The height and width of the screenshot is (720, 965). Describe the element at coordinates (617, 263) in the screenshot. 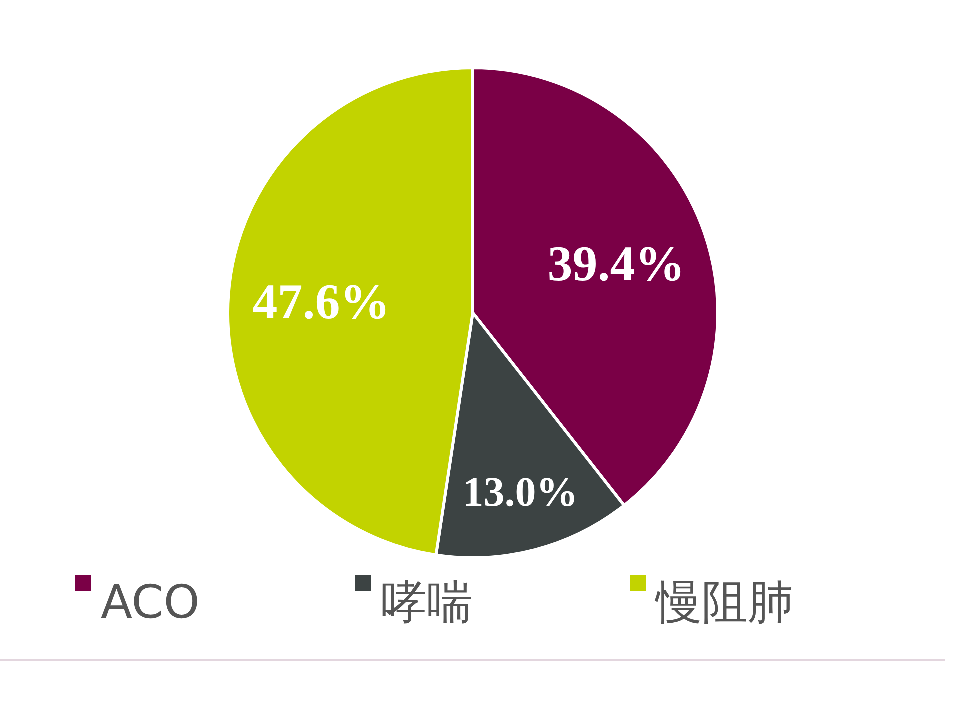

I see `data-label: 39.4%` at that location.